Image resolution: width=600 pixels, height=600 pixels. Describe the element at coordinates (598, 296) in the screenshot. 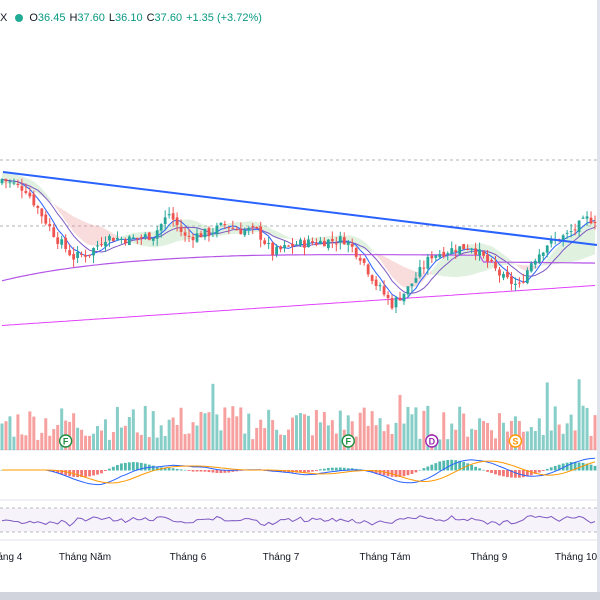

I see `price-scale-edge` at that location.